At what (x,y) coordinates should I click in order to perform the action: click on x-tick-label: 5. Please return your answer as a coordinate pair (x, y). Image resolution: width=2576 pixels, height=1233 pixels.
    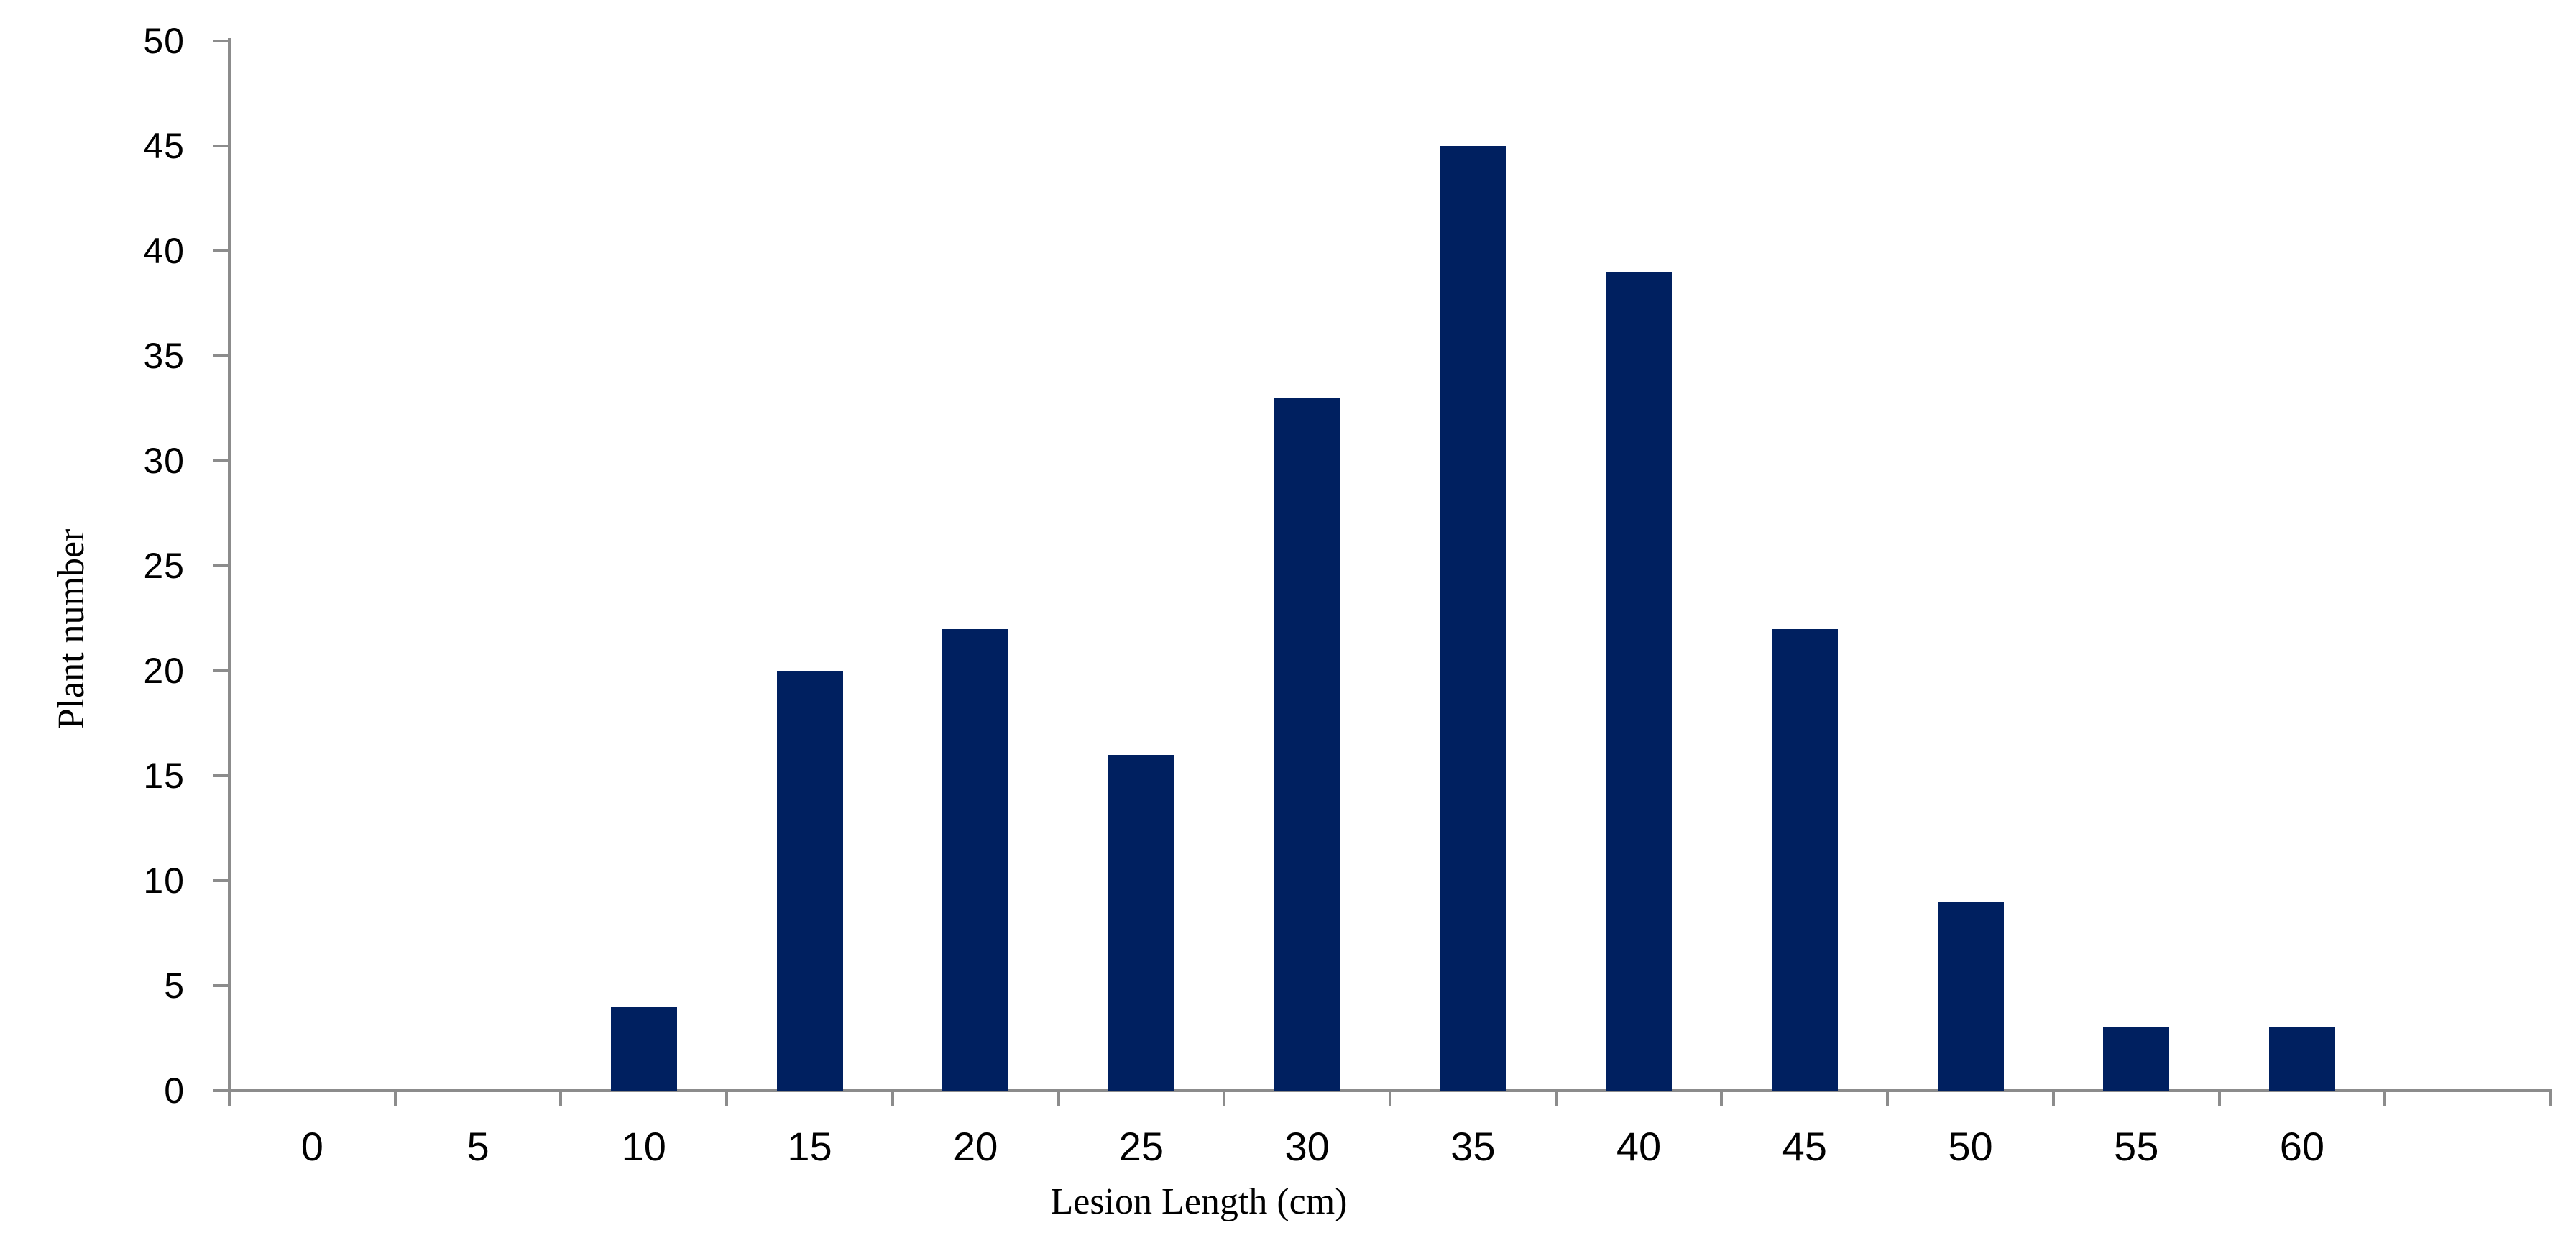
    Looking at the image, I should click on (477, 1147).